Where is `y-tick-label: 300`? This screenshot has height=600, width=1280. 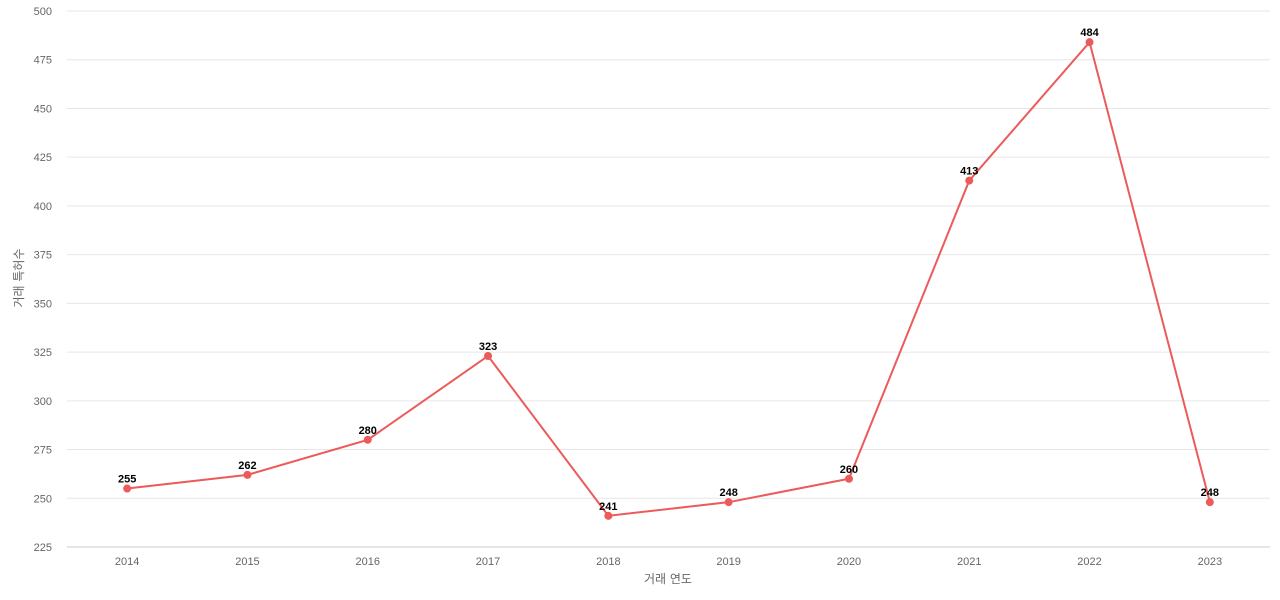 y-tick-label: 300 is located at coordinates (43, 402).